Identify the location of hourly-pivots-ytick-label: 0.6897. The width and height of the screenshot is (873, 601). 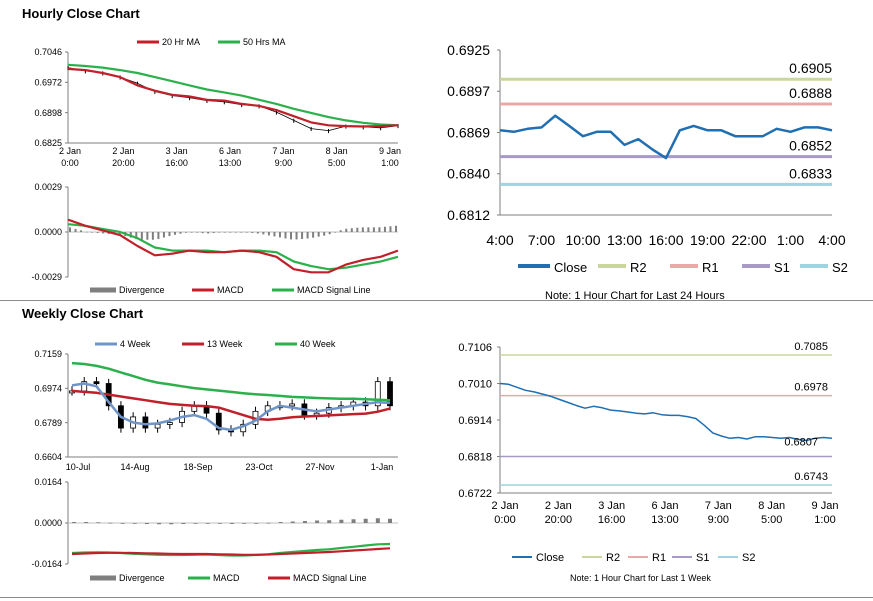
(468, 91).